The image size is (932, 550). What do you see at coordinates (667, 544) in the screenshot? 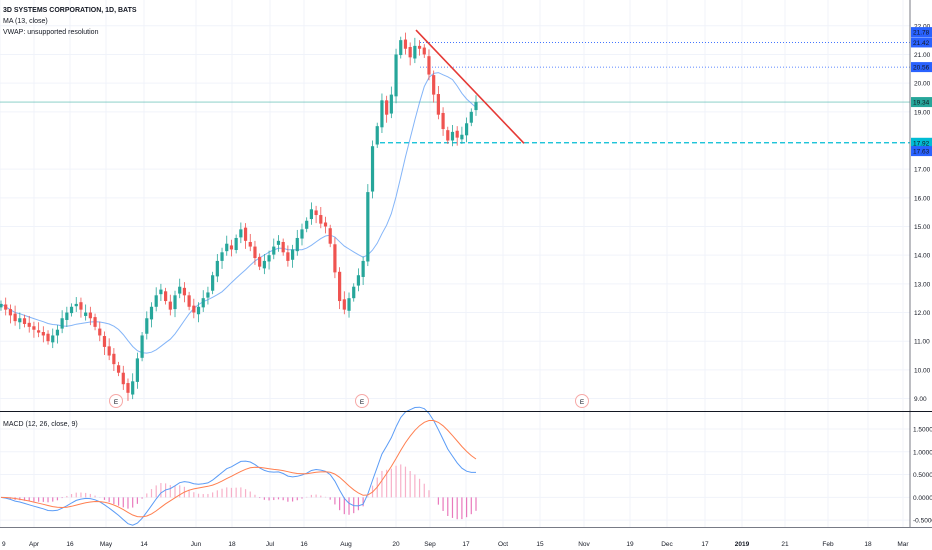
I see `x-tick-label: Dec` at bounding box center [667, 544].